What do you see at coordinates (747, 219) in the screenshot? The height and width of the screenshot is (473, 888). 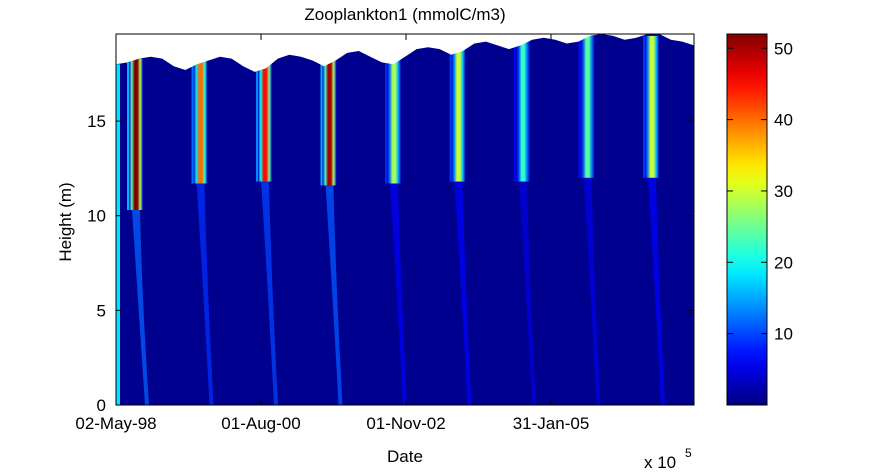 I see `colorbar-scale` at bounding box center [747, 219].